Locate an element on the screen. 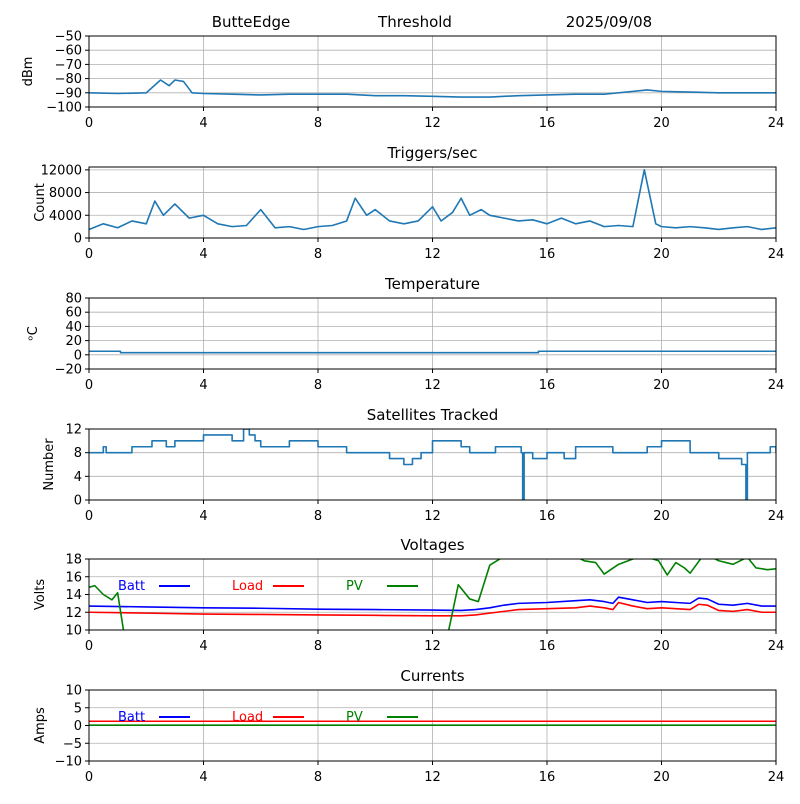 Image resolution: width=800 pixels, height=804 pixels. chart-title: Satellites Tracked is located at coordinates (432, 415).